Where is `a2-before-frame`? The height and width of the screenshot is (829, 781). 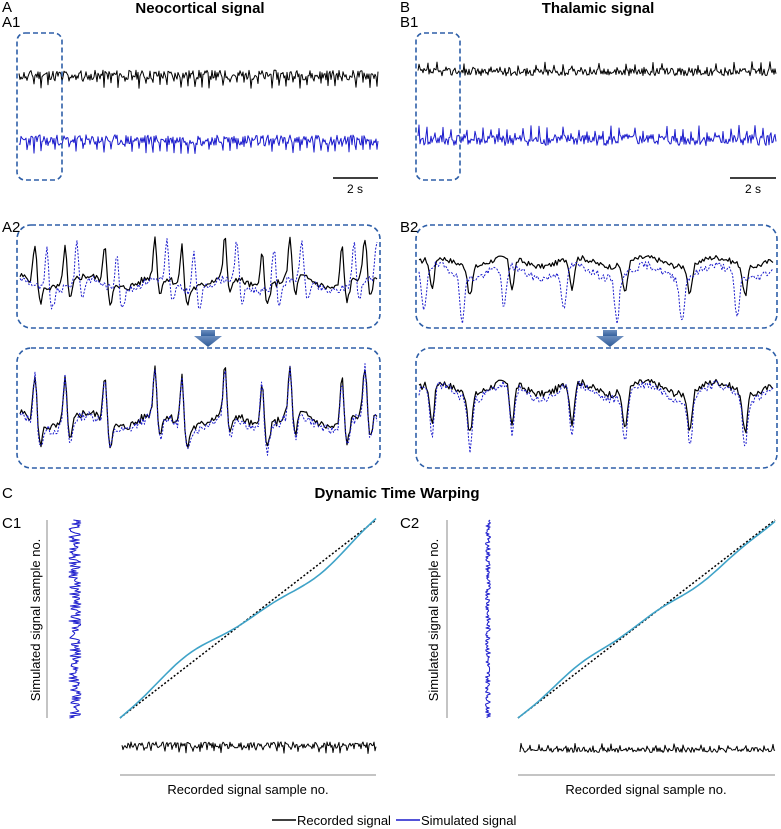
a2-before-frame is located at coordinates (198, 276).